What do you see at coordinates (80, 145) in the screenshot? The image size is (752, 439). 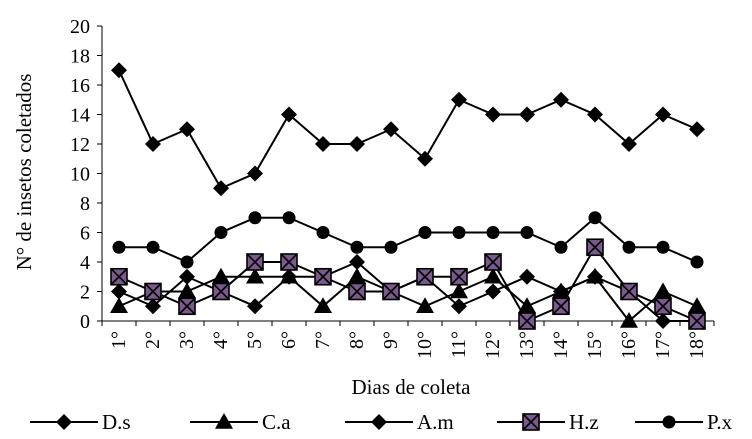 I see `y-tick-label: 12` at bounding box center [80, 145].